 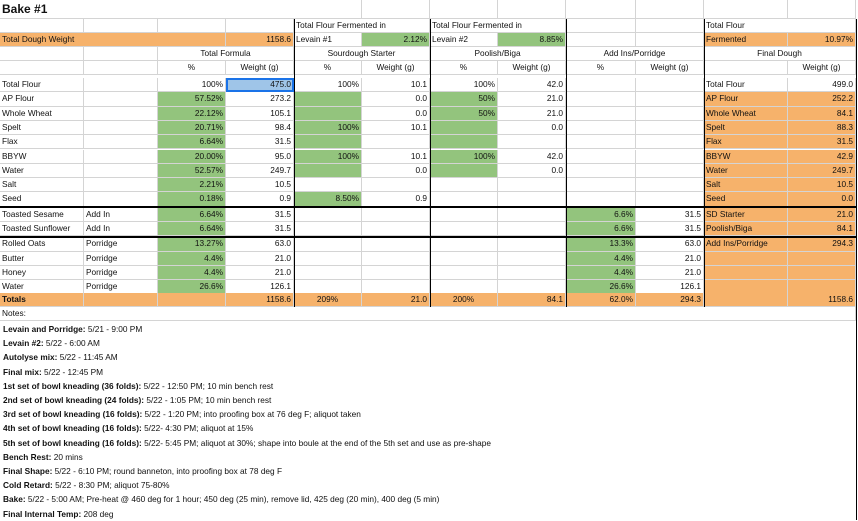 I want to click on section-sourdough: Sourdough Starter, so click(x=362, y=54).